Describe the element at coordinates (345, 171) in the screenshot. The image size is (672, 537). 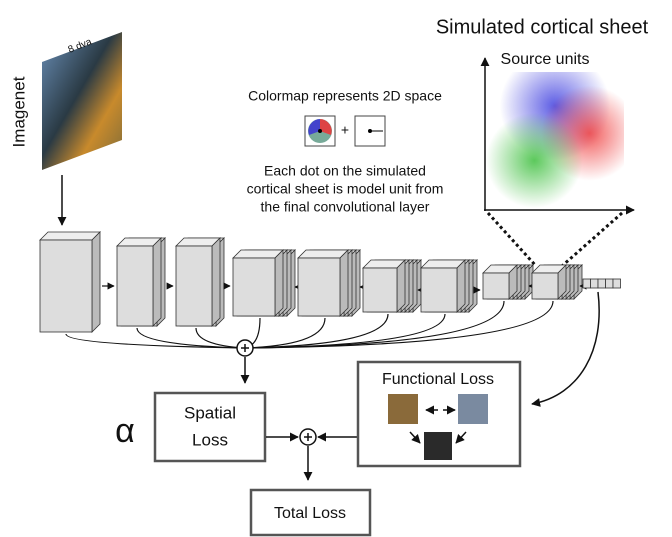
I see `note-line: Each dot on the simulated` at that location.